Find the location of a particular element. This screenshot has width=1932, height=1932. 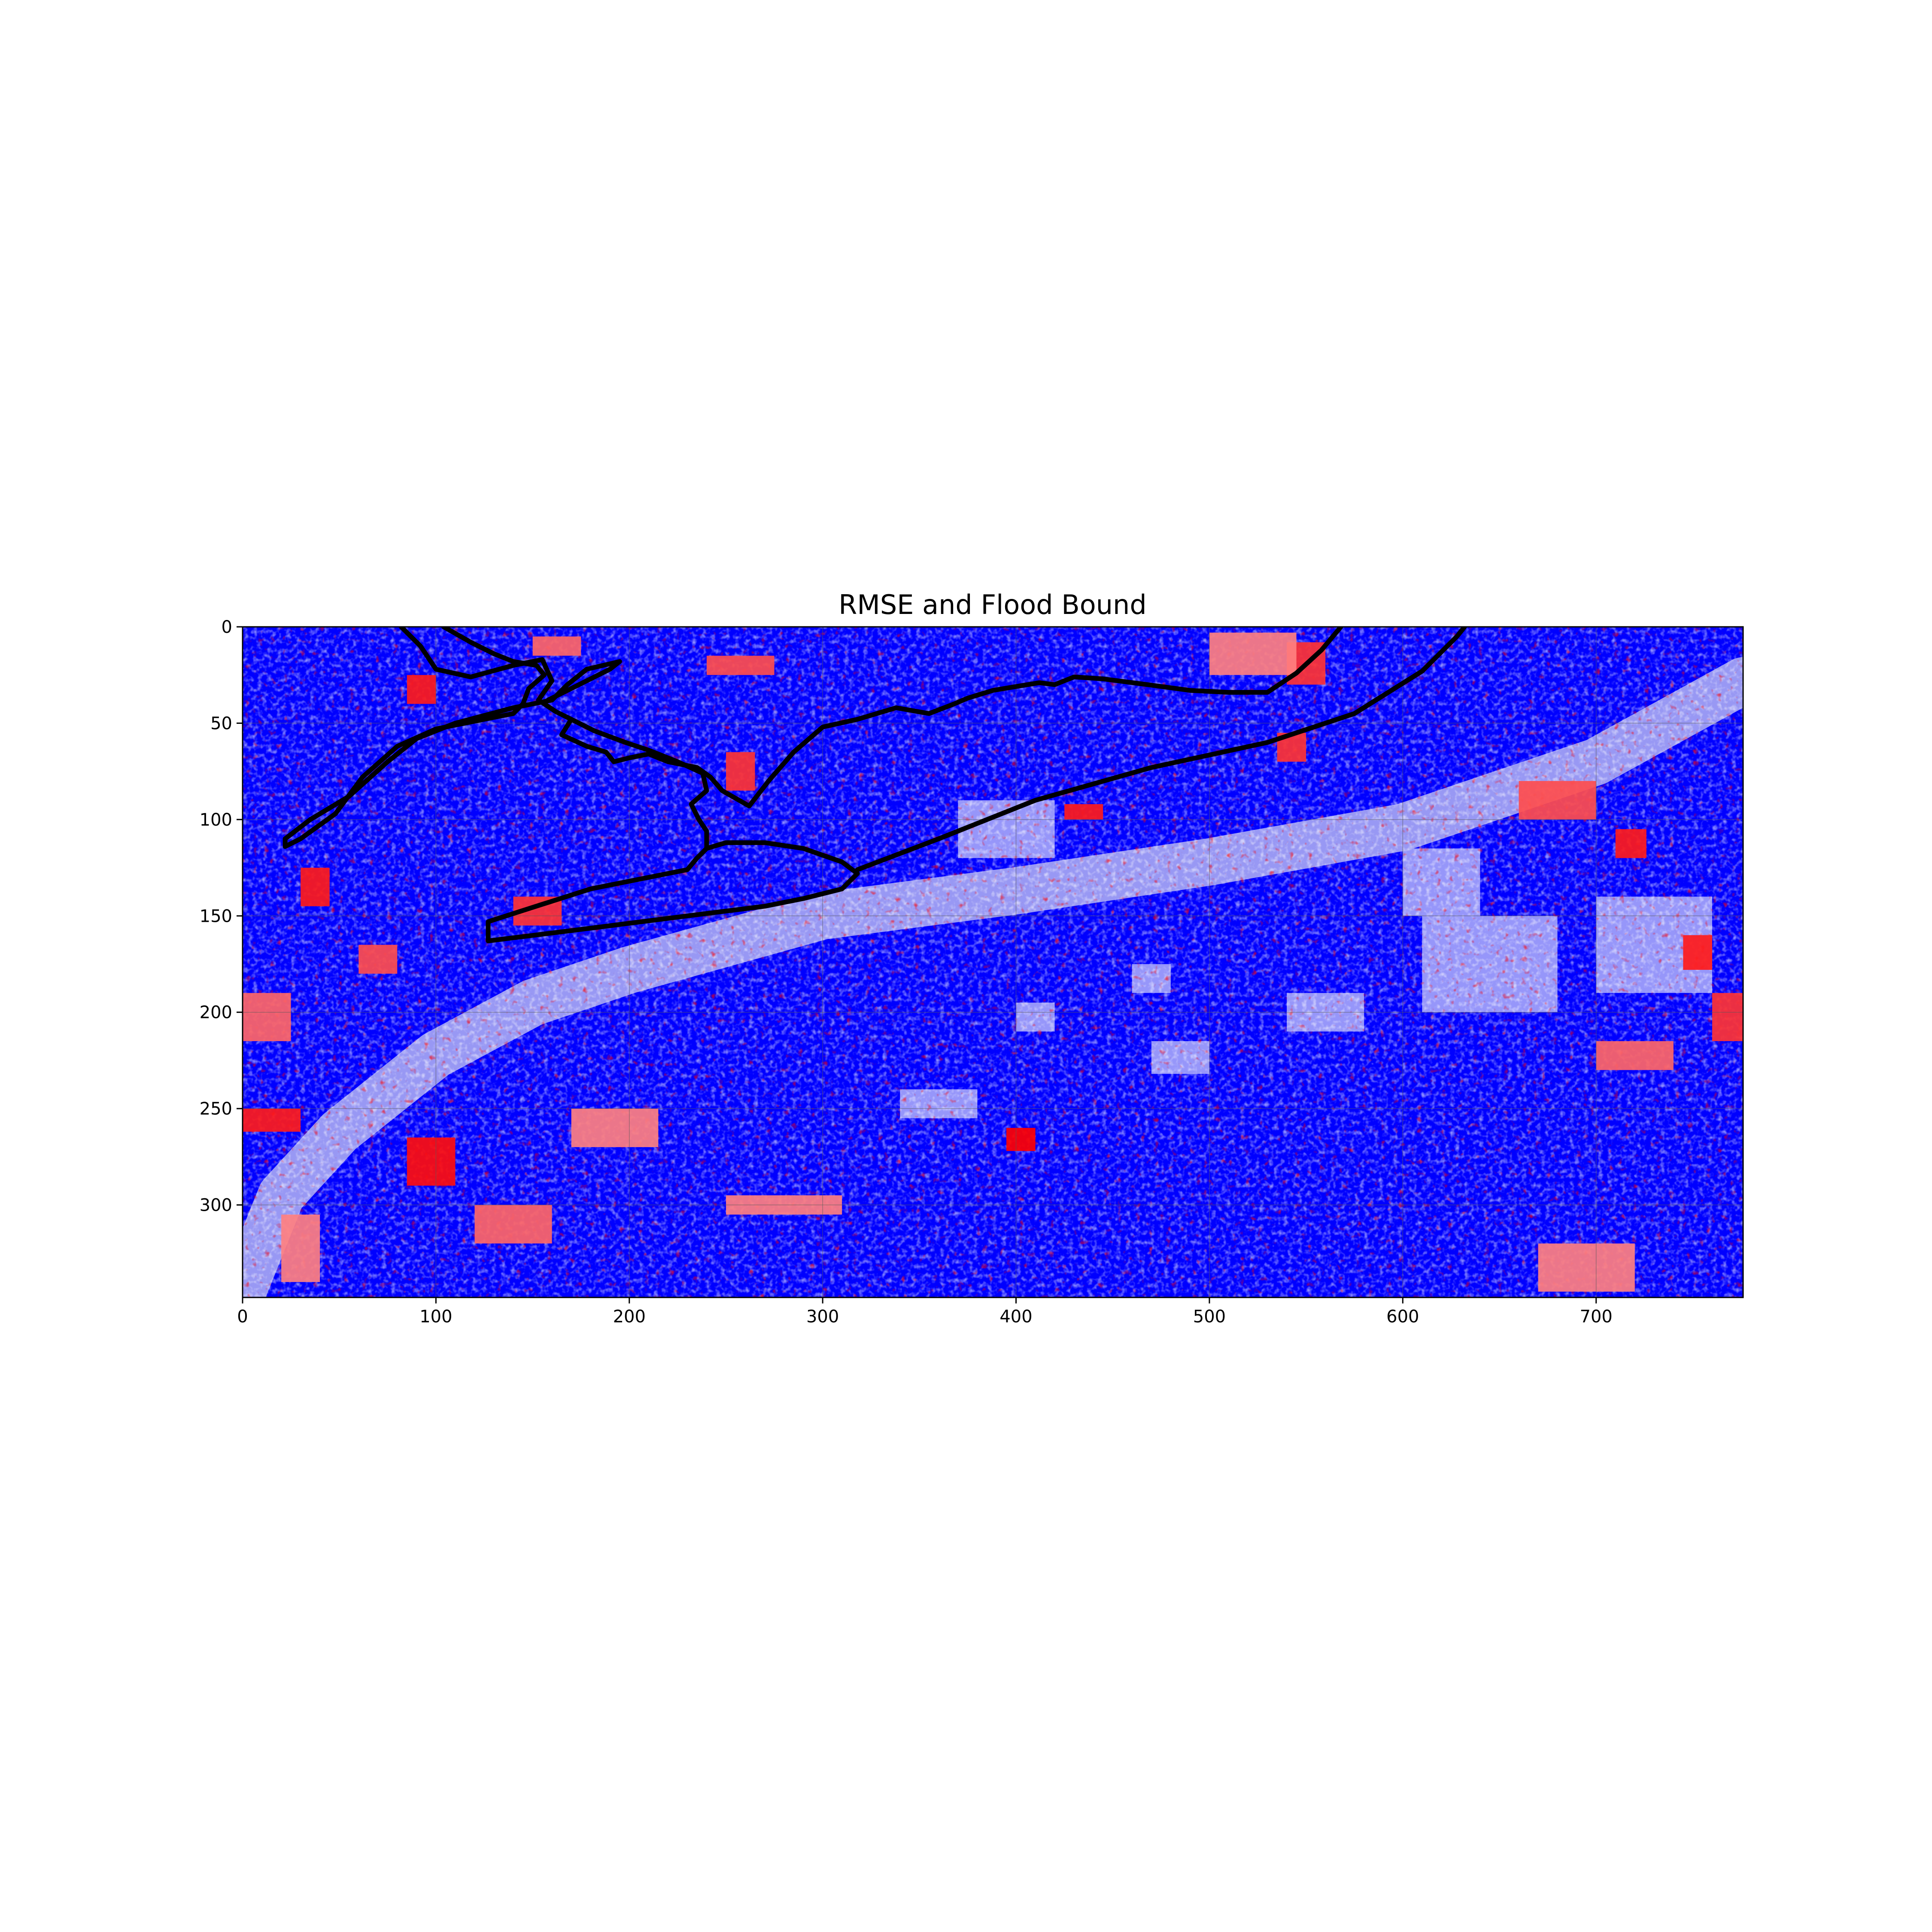

flood-bound-lines is located at coordinates (875, 786).